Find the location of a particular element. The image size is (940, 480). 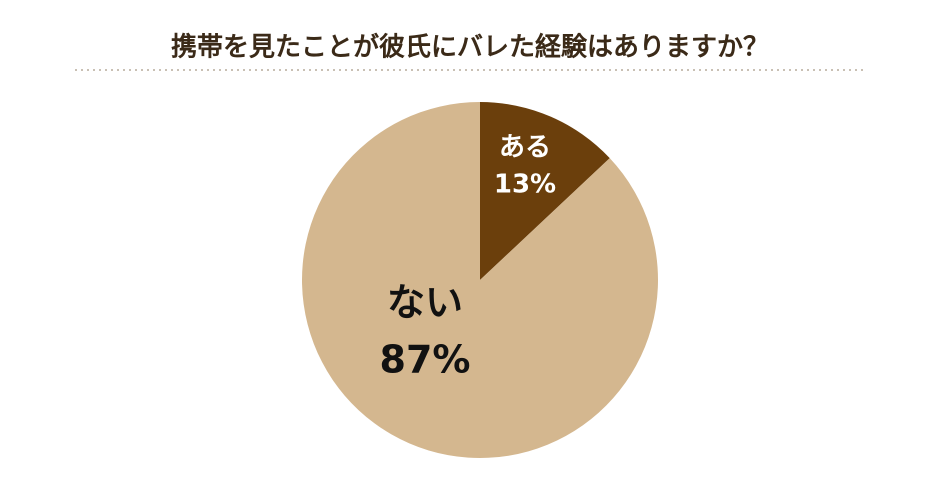

slice-value: 13% is located at coordinates (525, 185).